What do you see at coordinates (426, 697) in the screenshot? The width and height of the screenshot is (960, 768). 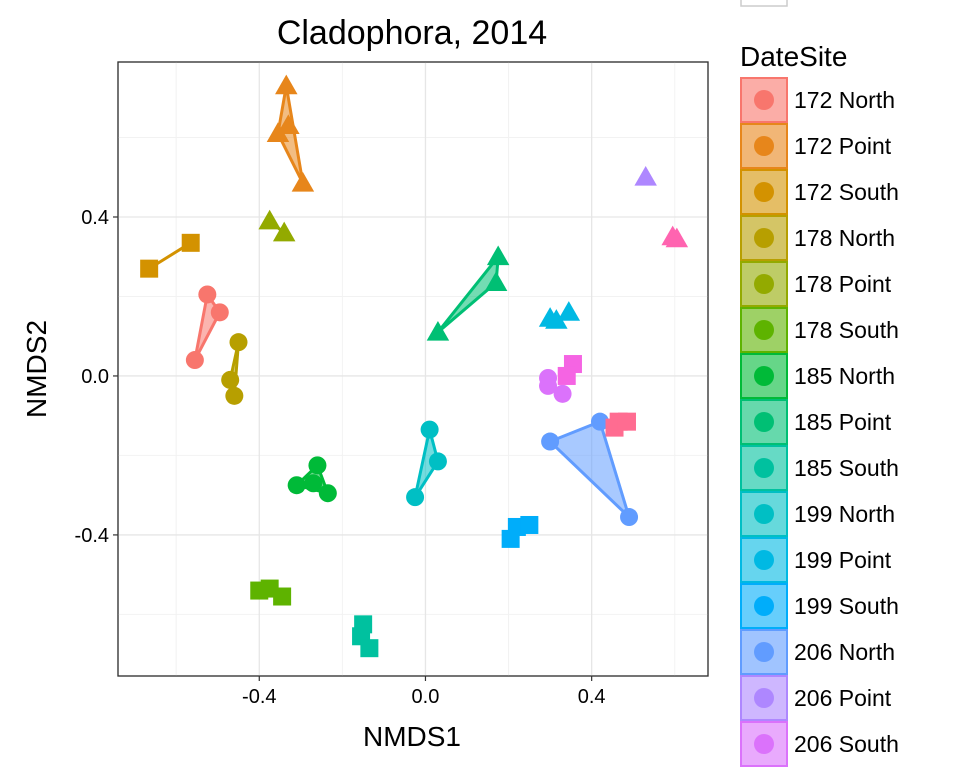 I see `x-tick-label: 0.0` at bounding box center [426, 697].